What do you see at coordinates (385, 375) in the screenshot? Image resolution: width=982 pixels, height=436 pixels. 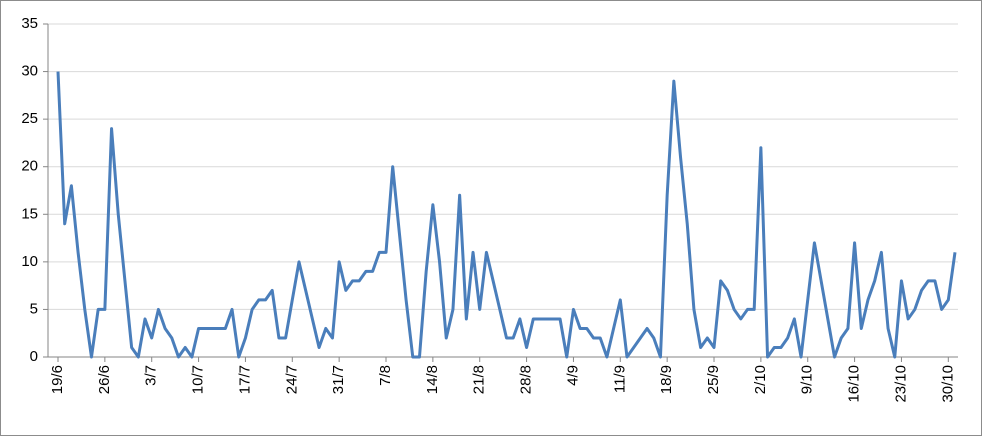 I see `x-tick-label: 7/8` at bounding box center [385, 375].